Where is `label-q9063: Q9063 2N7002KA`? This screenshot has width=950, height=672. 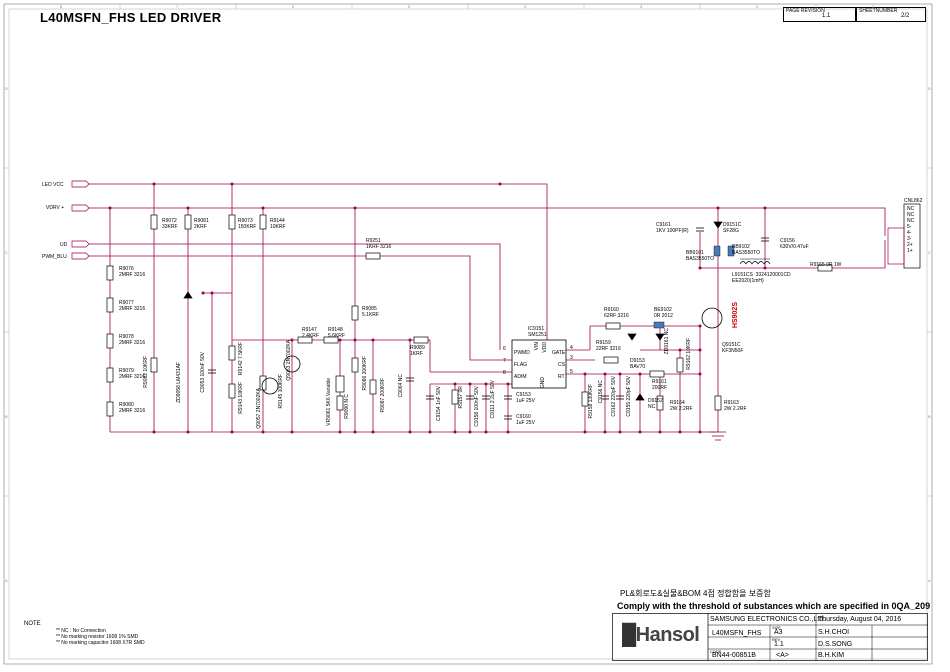 label-q9063: Q9063 2N7002KA is located at coordinates (289, 360).